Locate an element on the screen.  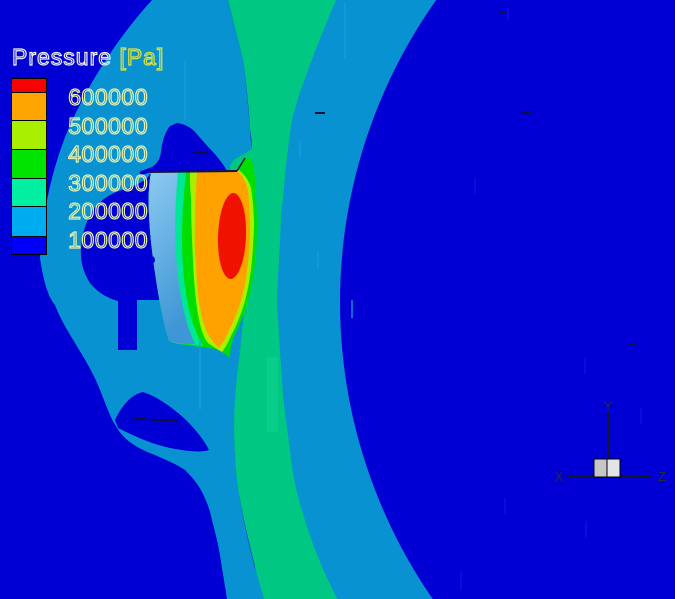
valve-seat-line is located at coordinates (193, 171).